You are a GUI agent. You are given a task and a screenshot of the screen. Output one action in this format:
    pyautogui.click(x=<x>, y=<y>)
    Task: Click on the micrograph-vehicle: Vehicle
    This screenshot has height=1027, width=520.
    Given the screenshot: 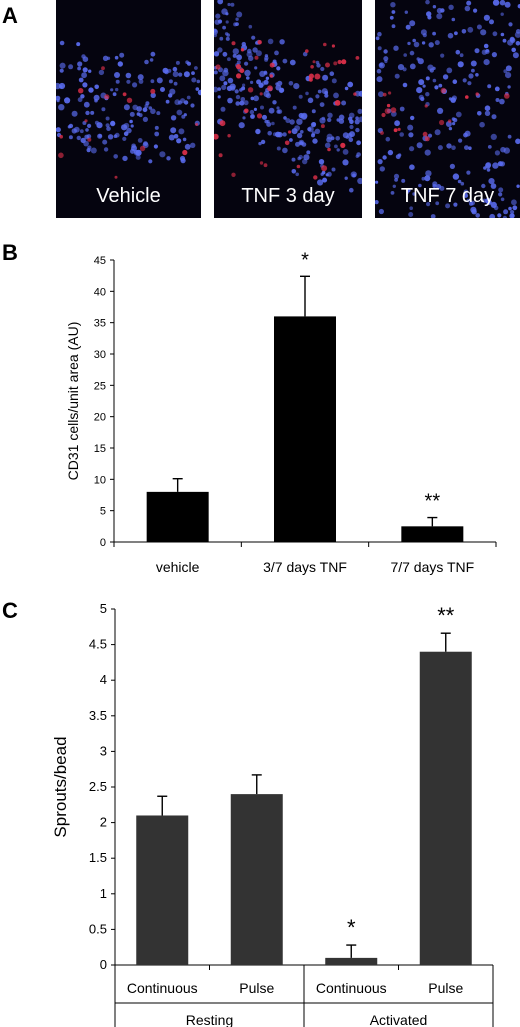 What is the action you would take?
    pyautogui.click(x=128, y=109)
    